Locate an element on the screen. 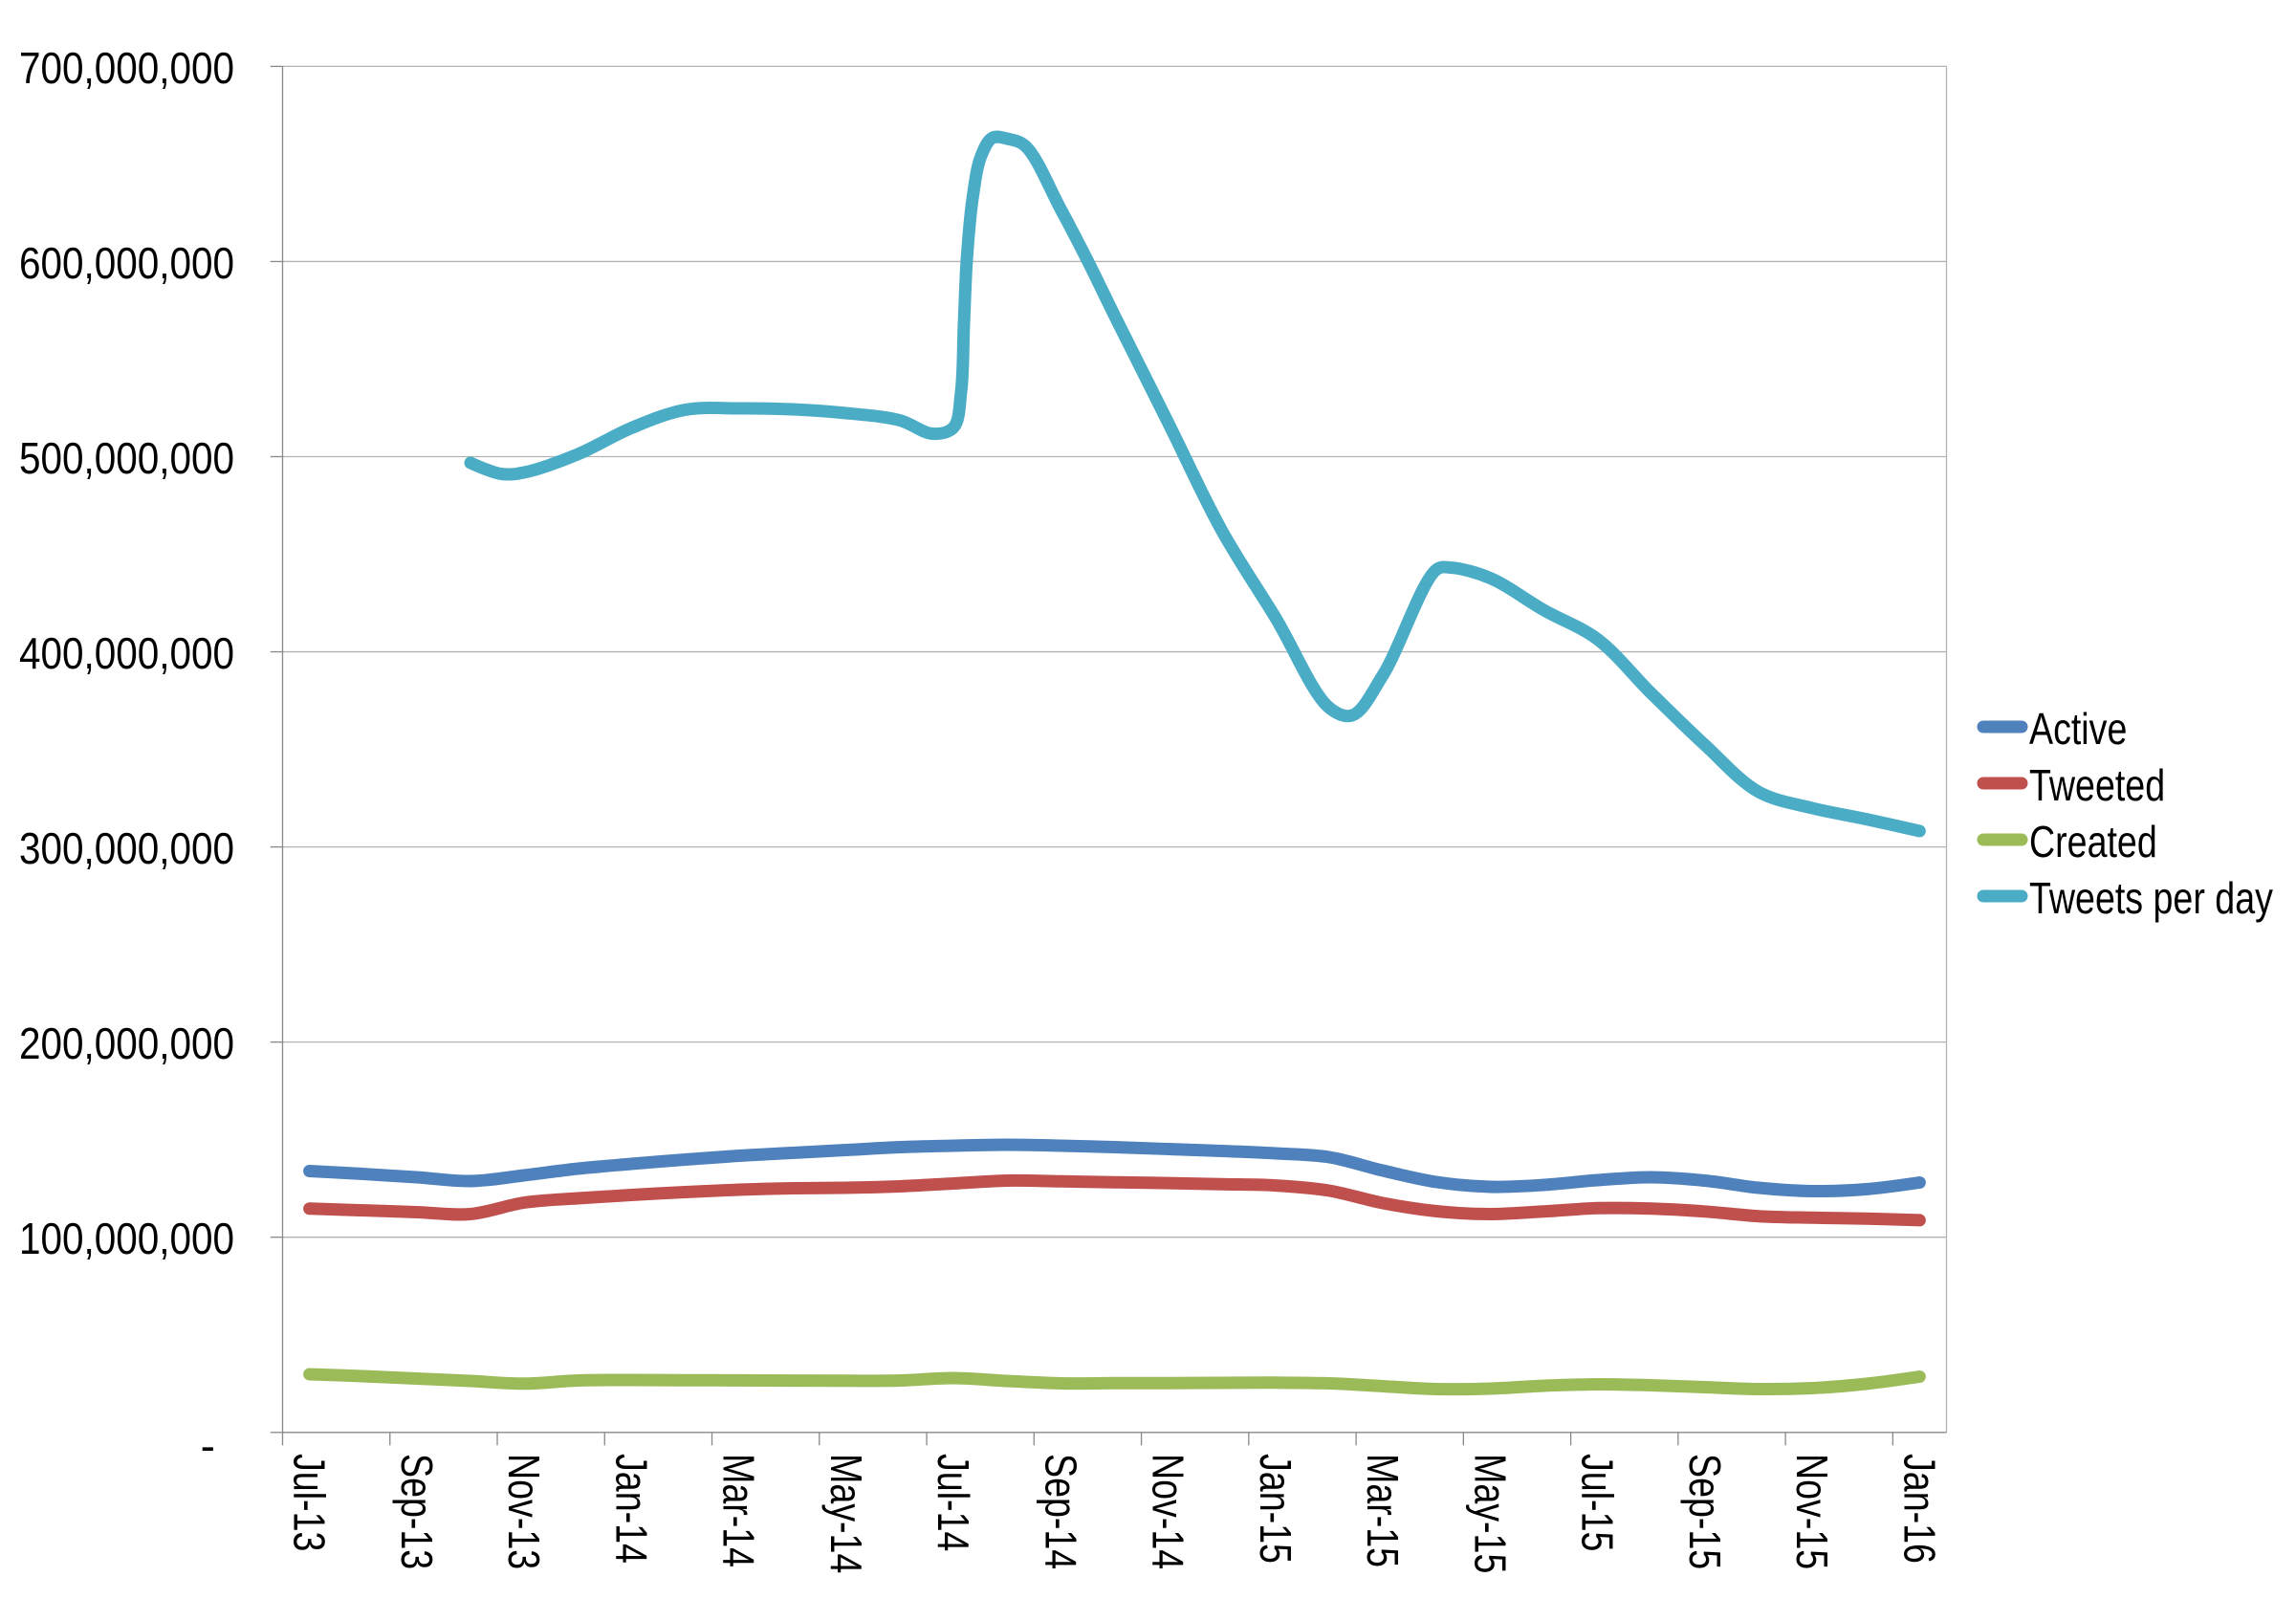 The image size is (2296, 1621). svg-text: Jan-14 is located at coordinates (630, 1509).